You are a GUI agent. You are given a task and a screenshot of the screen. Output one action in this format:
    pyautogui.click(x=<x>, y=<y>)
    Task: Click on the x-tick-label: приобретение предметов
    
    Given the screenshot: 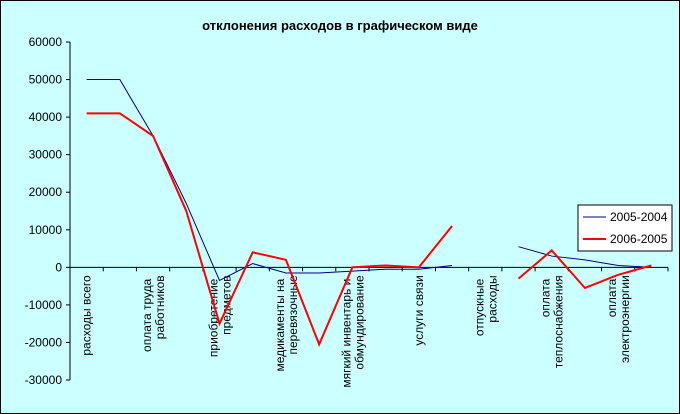 What is the action you would take?
    pyautogui.click(x=220, y=316)
    